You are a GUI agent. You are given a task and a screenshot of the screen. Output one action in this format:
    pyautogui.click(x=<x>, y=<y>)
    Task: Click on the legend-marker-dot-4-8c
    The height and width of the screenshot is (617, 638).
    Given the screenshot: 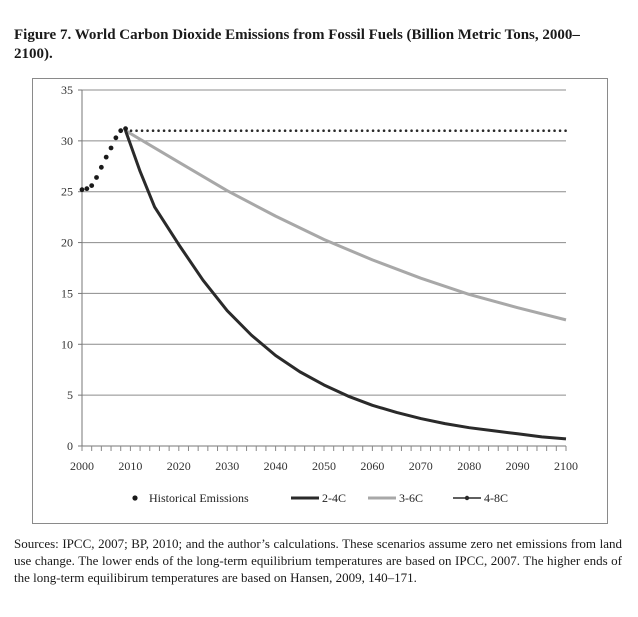 What is the action you would take?
    pyautogui.click(x=467, y=498)
    